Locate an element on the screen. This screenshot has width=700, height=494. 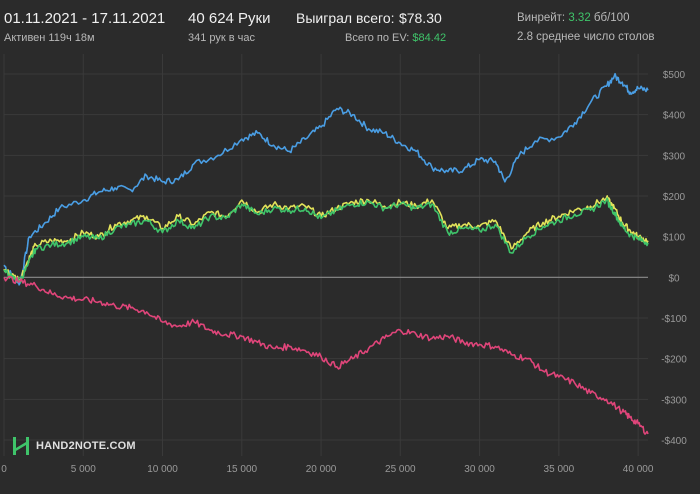
ev-label: Всего по EV: is located at coordinates (377, 38).